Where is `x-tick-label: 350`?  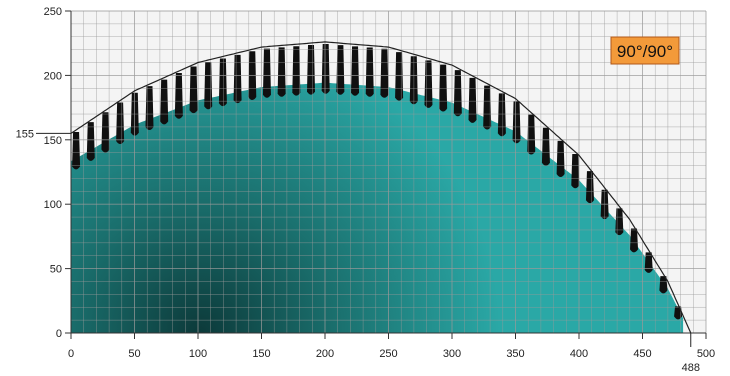 x-tick-label: 350 is located at coordinates (515, 354).